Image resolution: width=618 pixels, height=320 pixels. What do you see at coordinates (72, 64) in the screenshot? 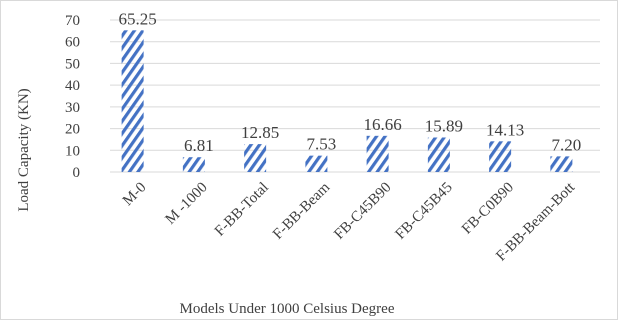
I see `y-tick-label: 50` at bounding box center [72, 64].